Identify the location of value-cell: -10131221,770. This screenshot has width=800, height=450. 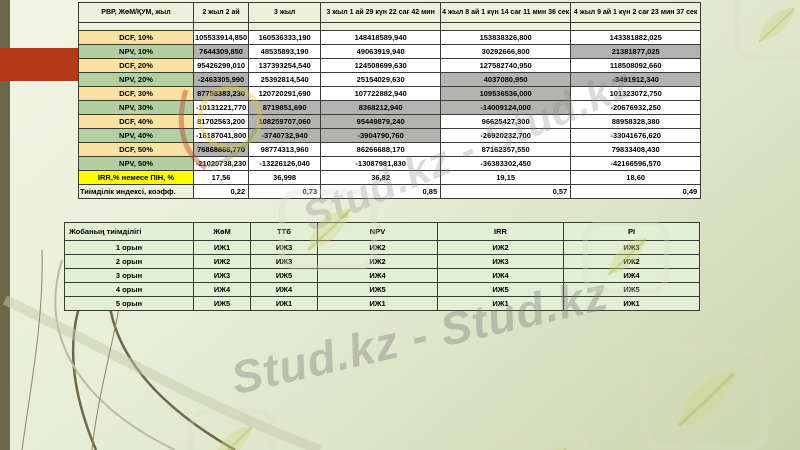
(221, 107).